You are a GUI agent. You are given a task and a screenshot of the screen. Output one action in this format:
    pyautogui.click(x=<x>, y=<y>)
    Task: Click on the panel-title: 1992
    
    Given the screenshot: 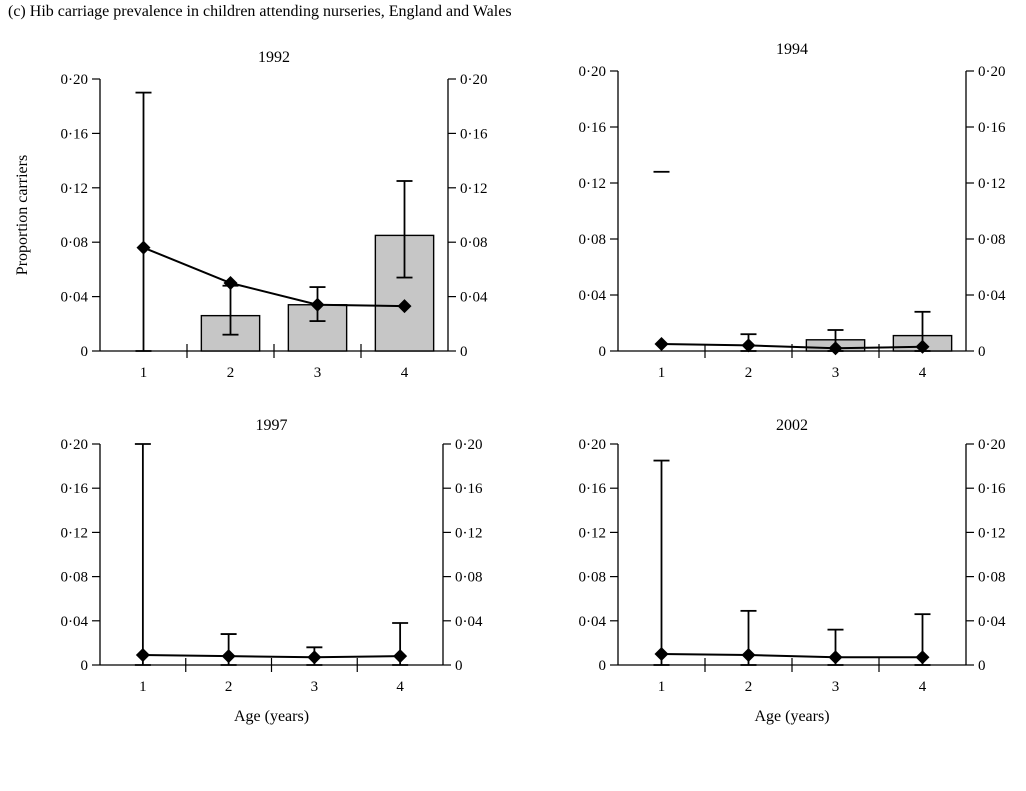 What is the action you would take?
    pyautogui.click(x=274, y=57)
    